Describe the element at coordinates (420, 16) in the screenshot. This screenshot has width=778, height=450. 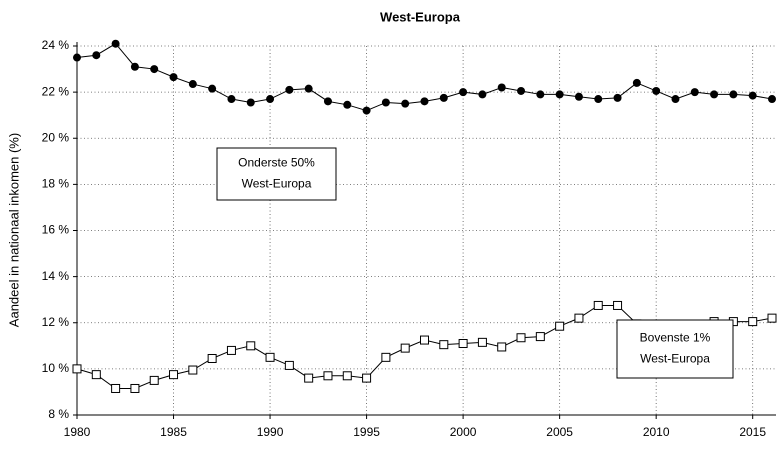
I see `chart-title: West-Europa` at that location.